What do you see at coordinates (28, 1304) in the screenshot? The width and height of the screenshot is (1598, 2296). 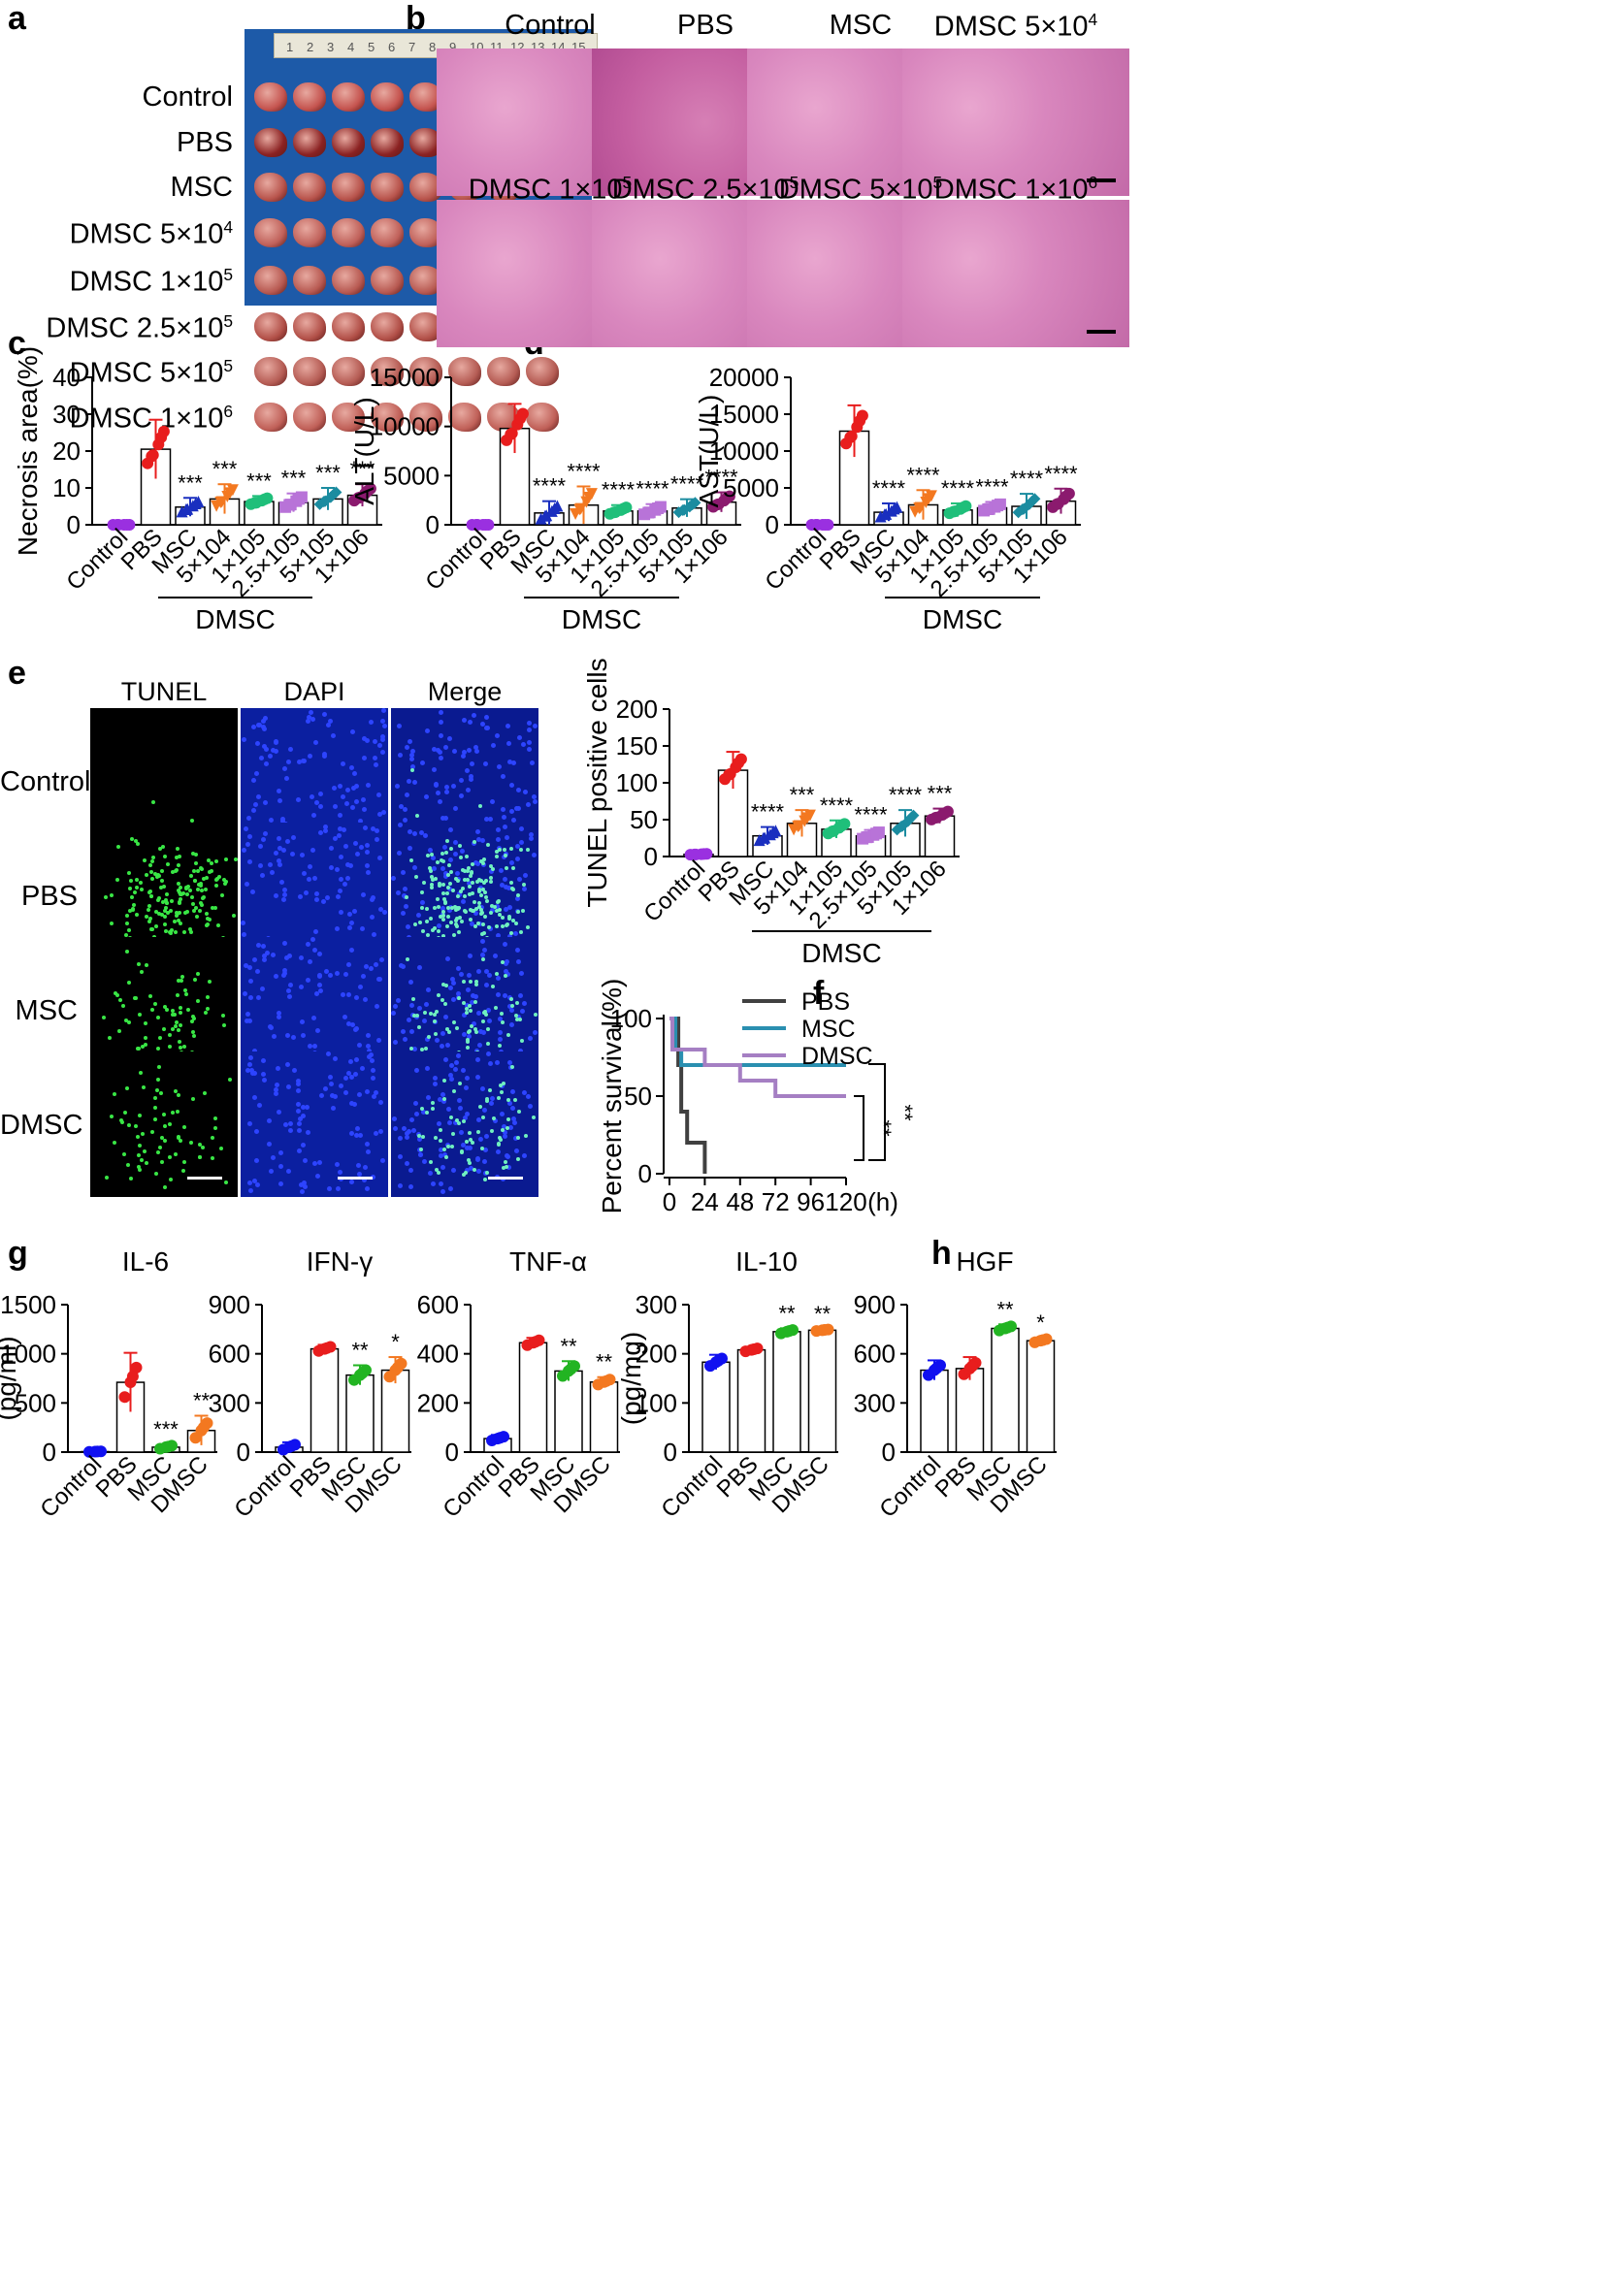 I see `y-tick-label: 1500` at bounding box center [28, 1304].